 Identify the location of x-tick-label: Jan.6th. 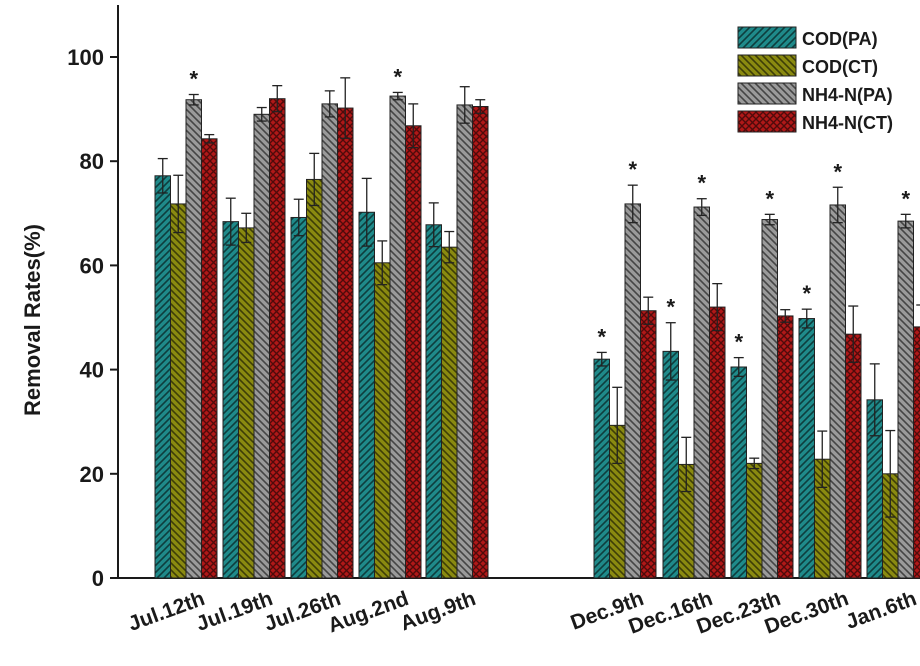
(881, 610).